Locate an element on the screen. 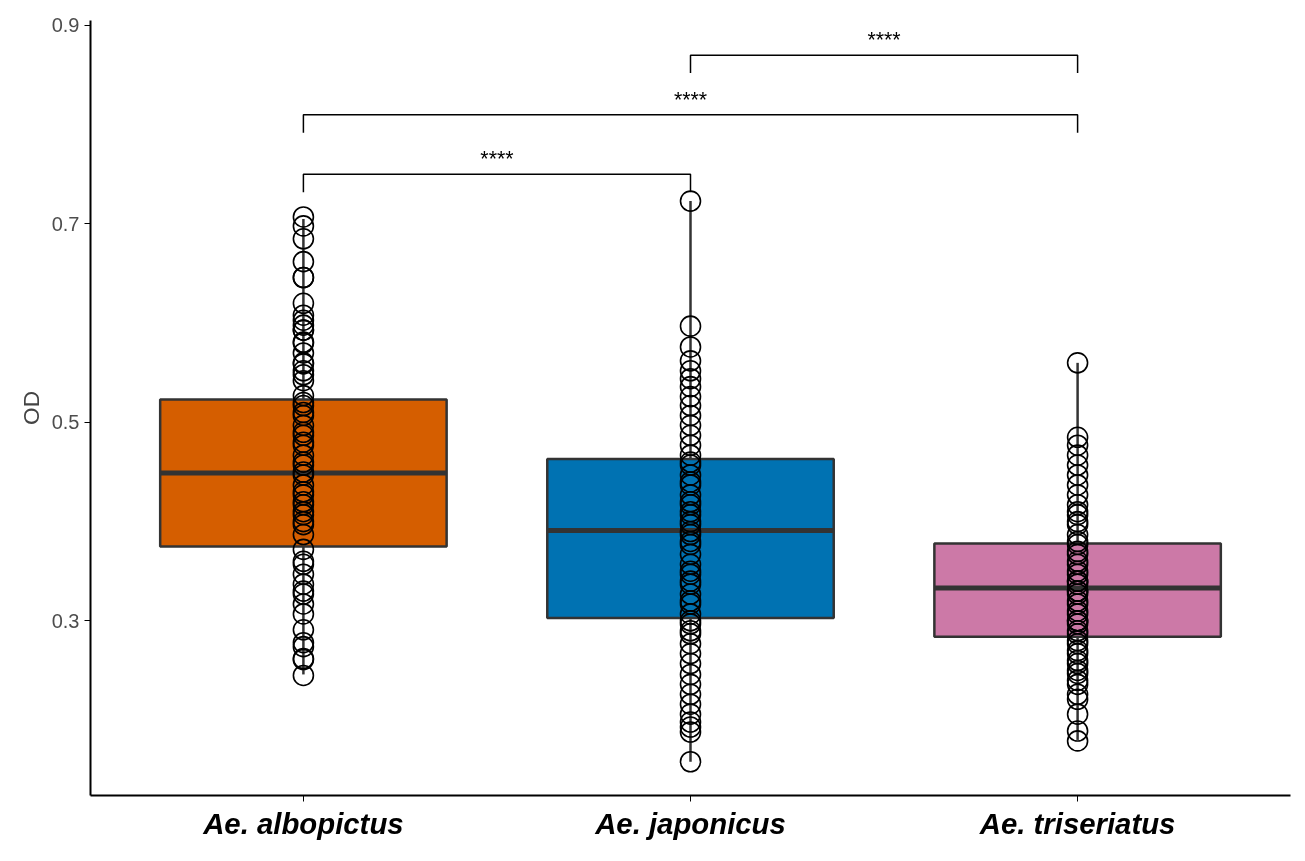  y-tick-label: 0.7 is located at coordinates (65, 223).